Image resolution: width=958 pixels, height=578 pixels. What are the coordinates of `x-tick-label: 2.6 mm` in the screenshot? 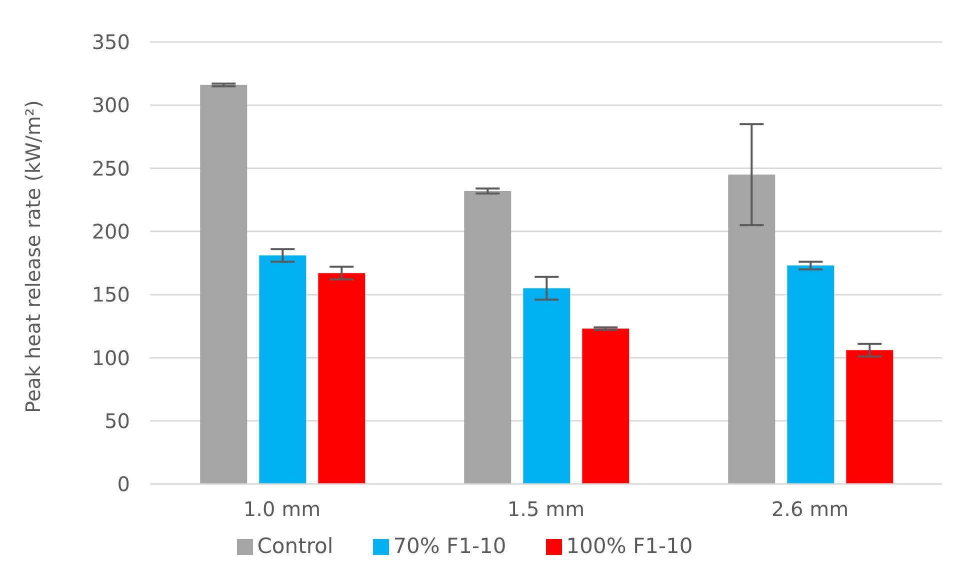 It's located at (810, 509).